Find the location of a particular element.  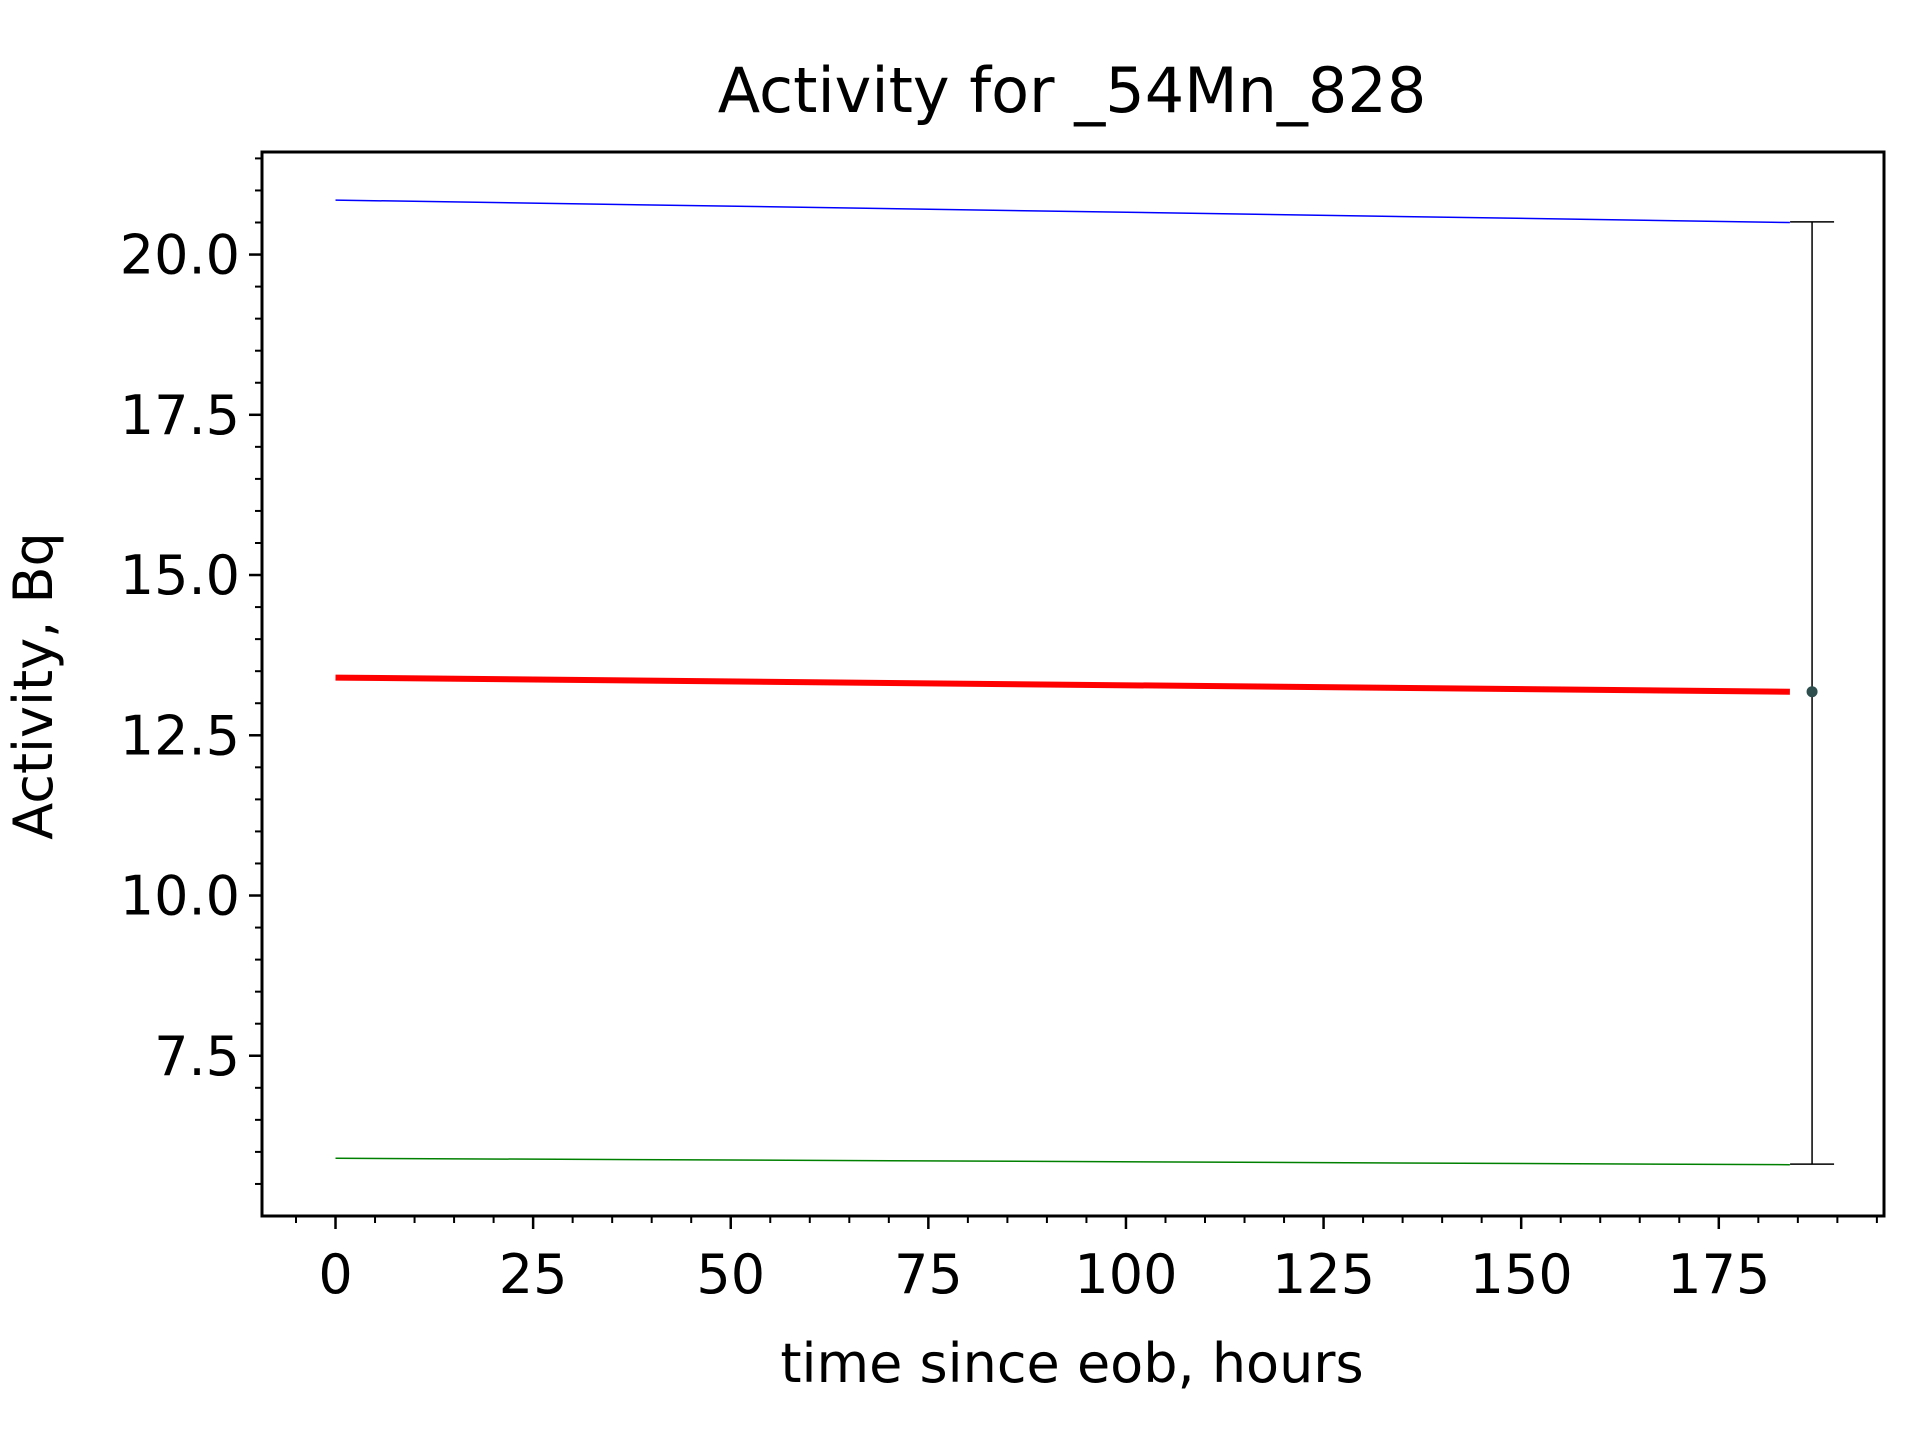

y-axis: 7.5 10.0 12.5 15.0 17.5 20.0 is located at coordinates (191, 671).